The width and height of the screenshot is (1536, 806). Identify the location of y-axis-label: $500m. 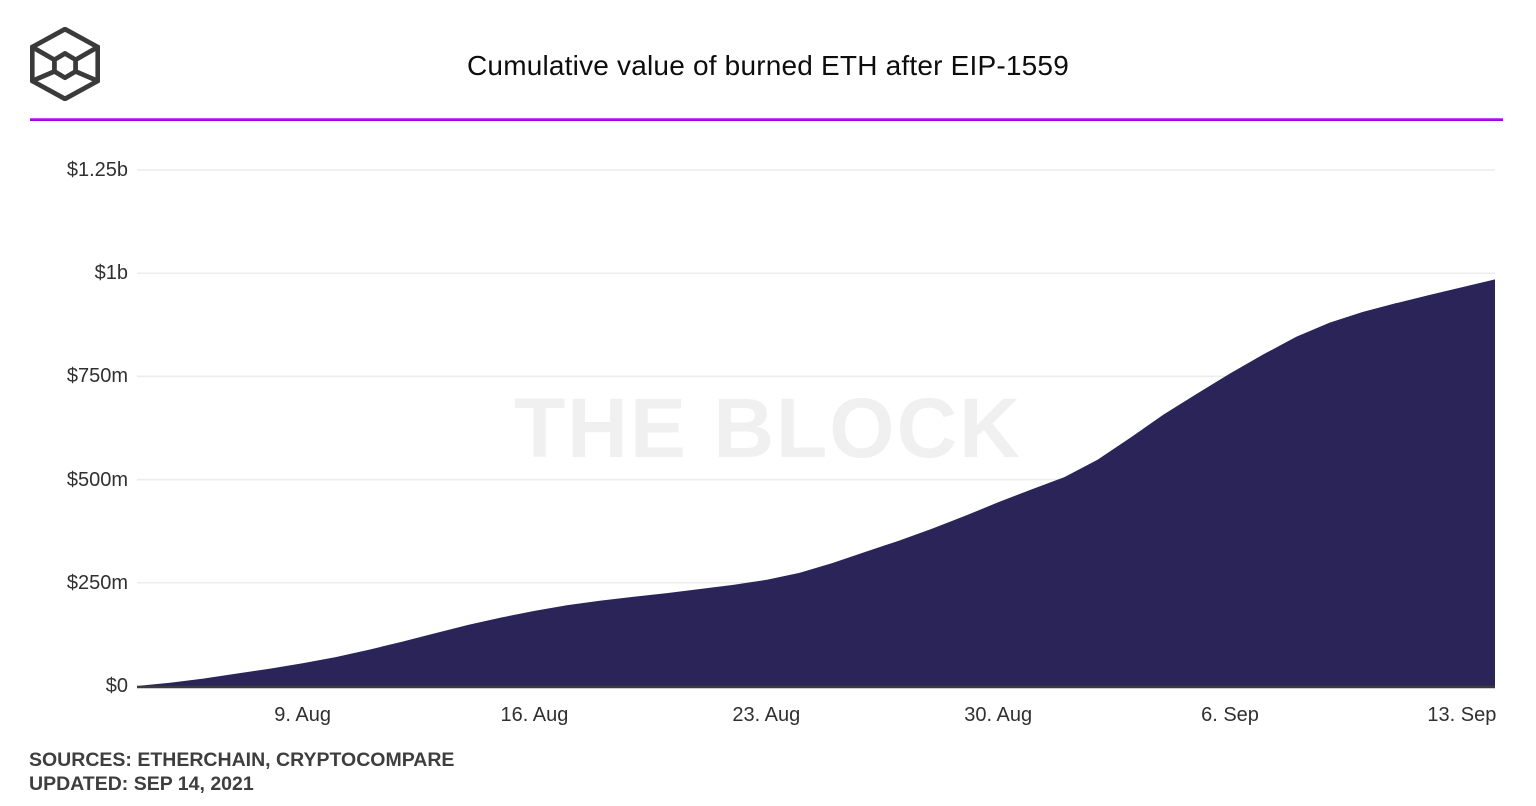
(97, 479).